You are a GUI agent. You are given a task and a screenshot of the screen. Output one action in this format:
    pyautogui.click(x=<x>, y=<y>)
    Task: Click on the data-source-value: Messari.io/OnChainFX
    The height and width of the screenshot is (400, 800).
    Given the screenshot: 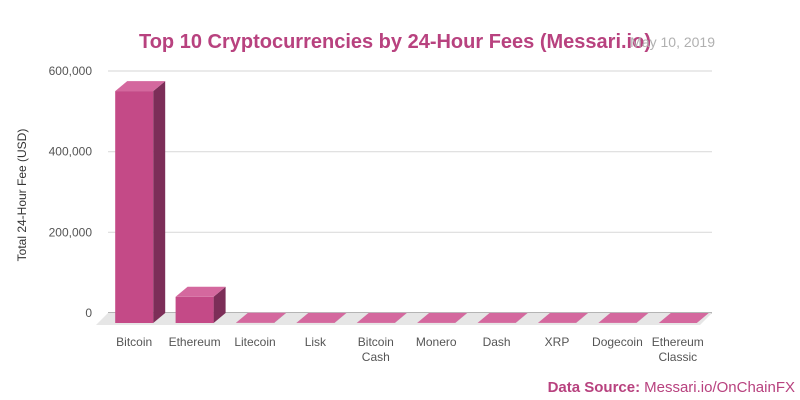 What is the action you would take?
    pyautogui.click(x=719, y=387)
    